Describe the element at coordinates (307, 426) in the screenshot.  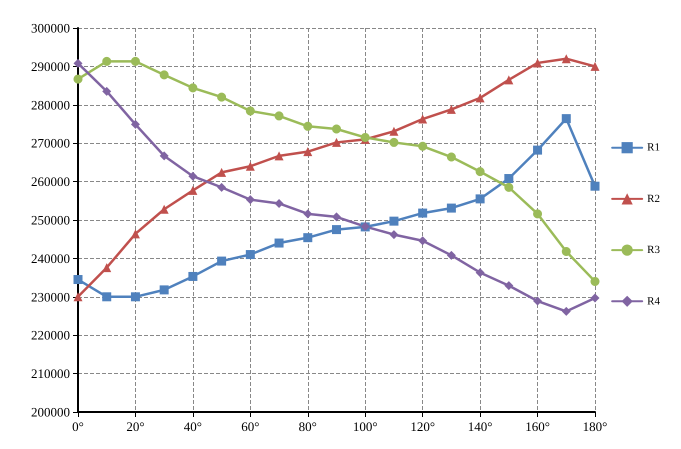
I see `x-tick-label: 80°` at that location.